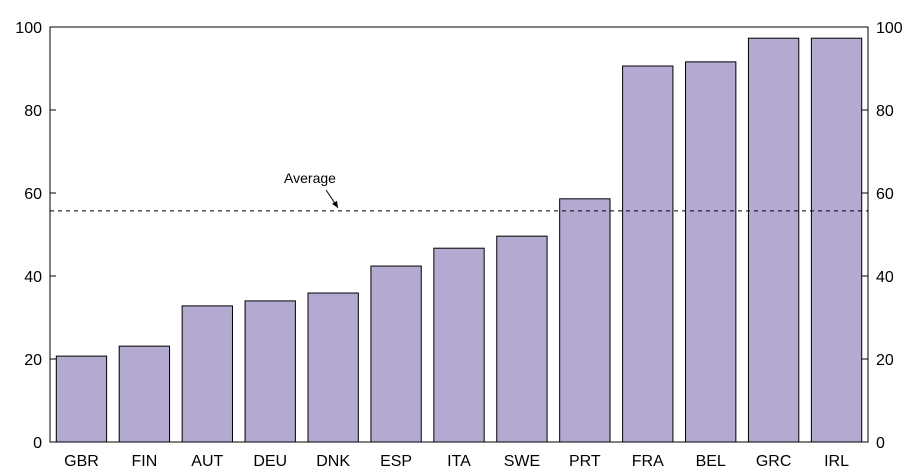 Image resolution: width=914 pixels, height=471 pixels. What do you see at coordinates (33, 360) in the screenshot?
I see `y-tick-label: 20` at bounding box center [33, 360].